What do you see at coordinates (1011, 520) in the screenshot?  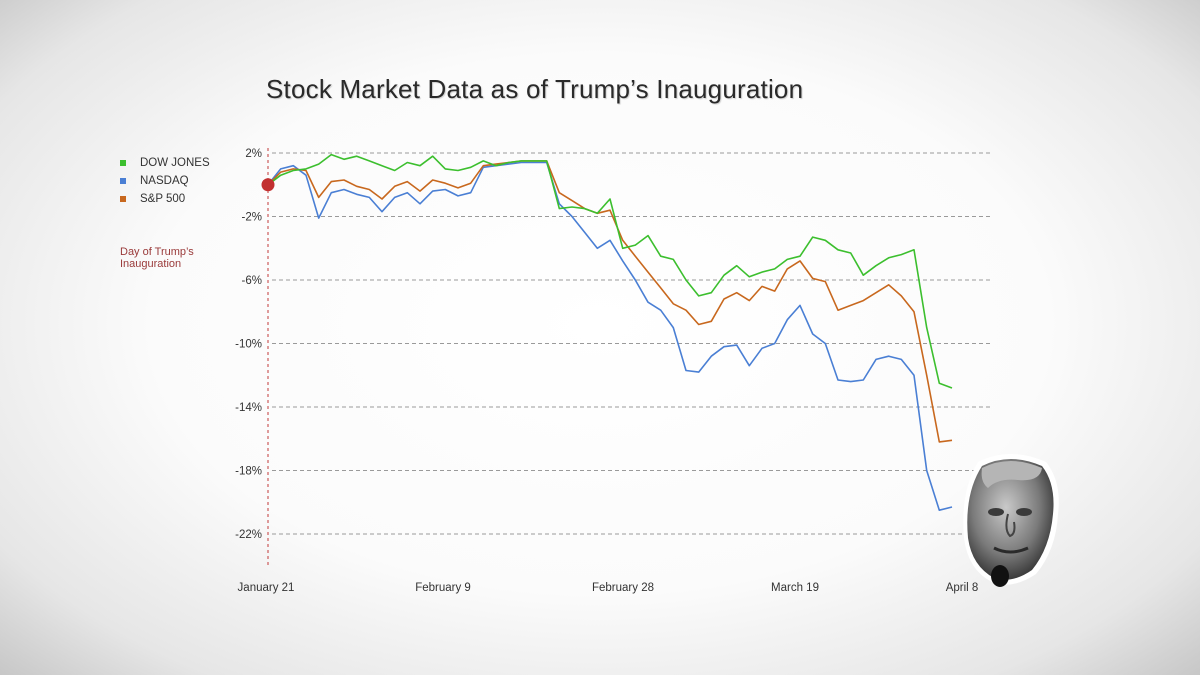 I see `trump-portrait-image` at bounding box center [1011, 520].